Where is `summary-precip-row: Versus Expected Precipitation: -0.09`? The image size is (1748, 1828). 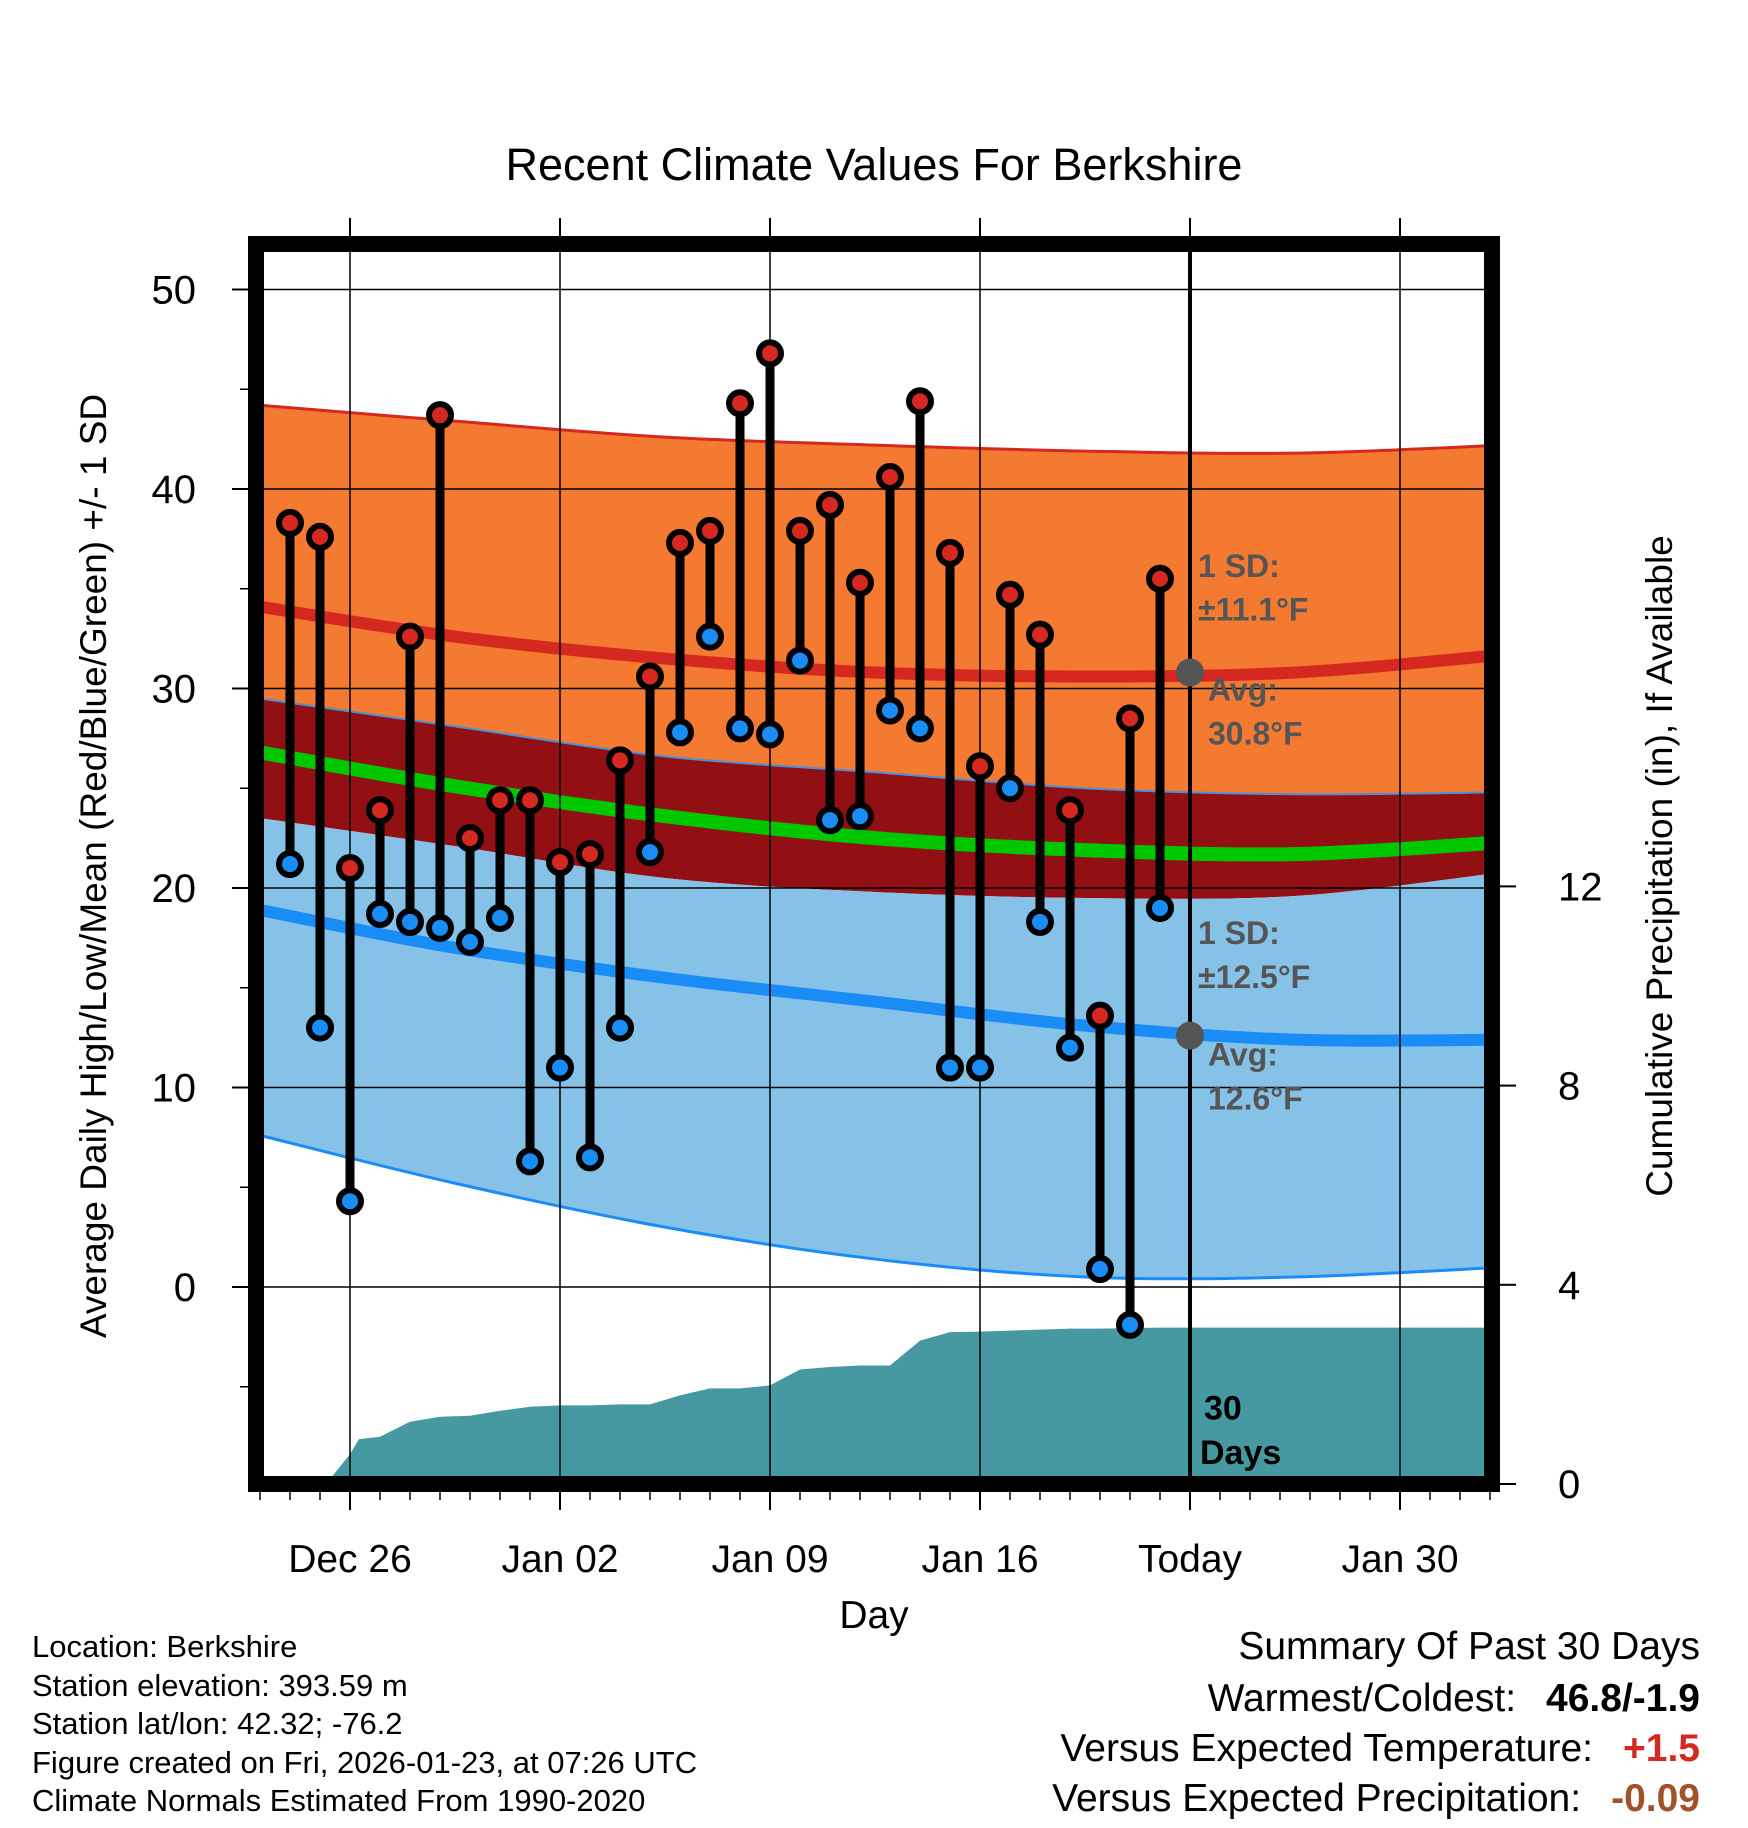 summary-precip-row: Versus Expected Precipitation: -0.09 is located at coordinates (1376, 1799).